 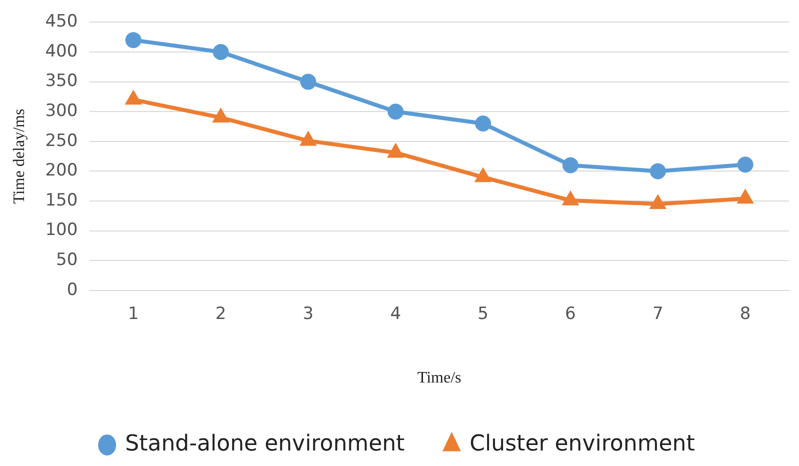 What do you see at coordinates (265, 444) in the screenshot?
I see `legend-label: Stand-alone environment` at bounding box center [265, 444].